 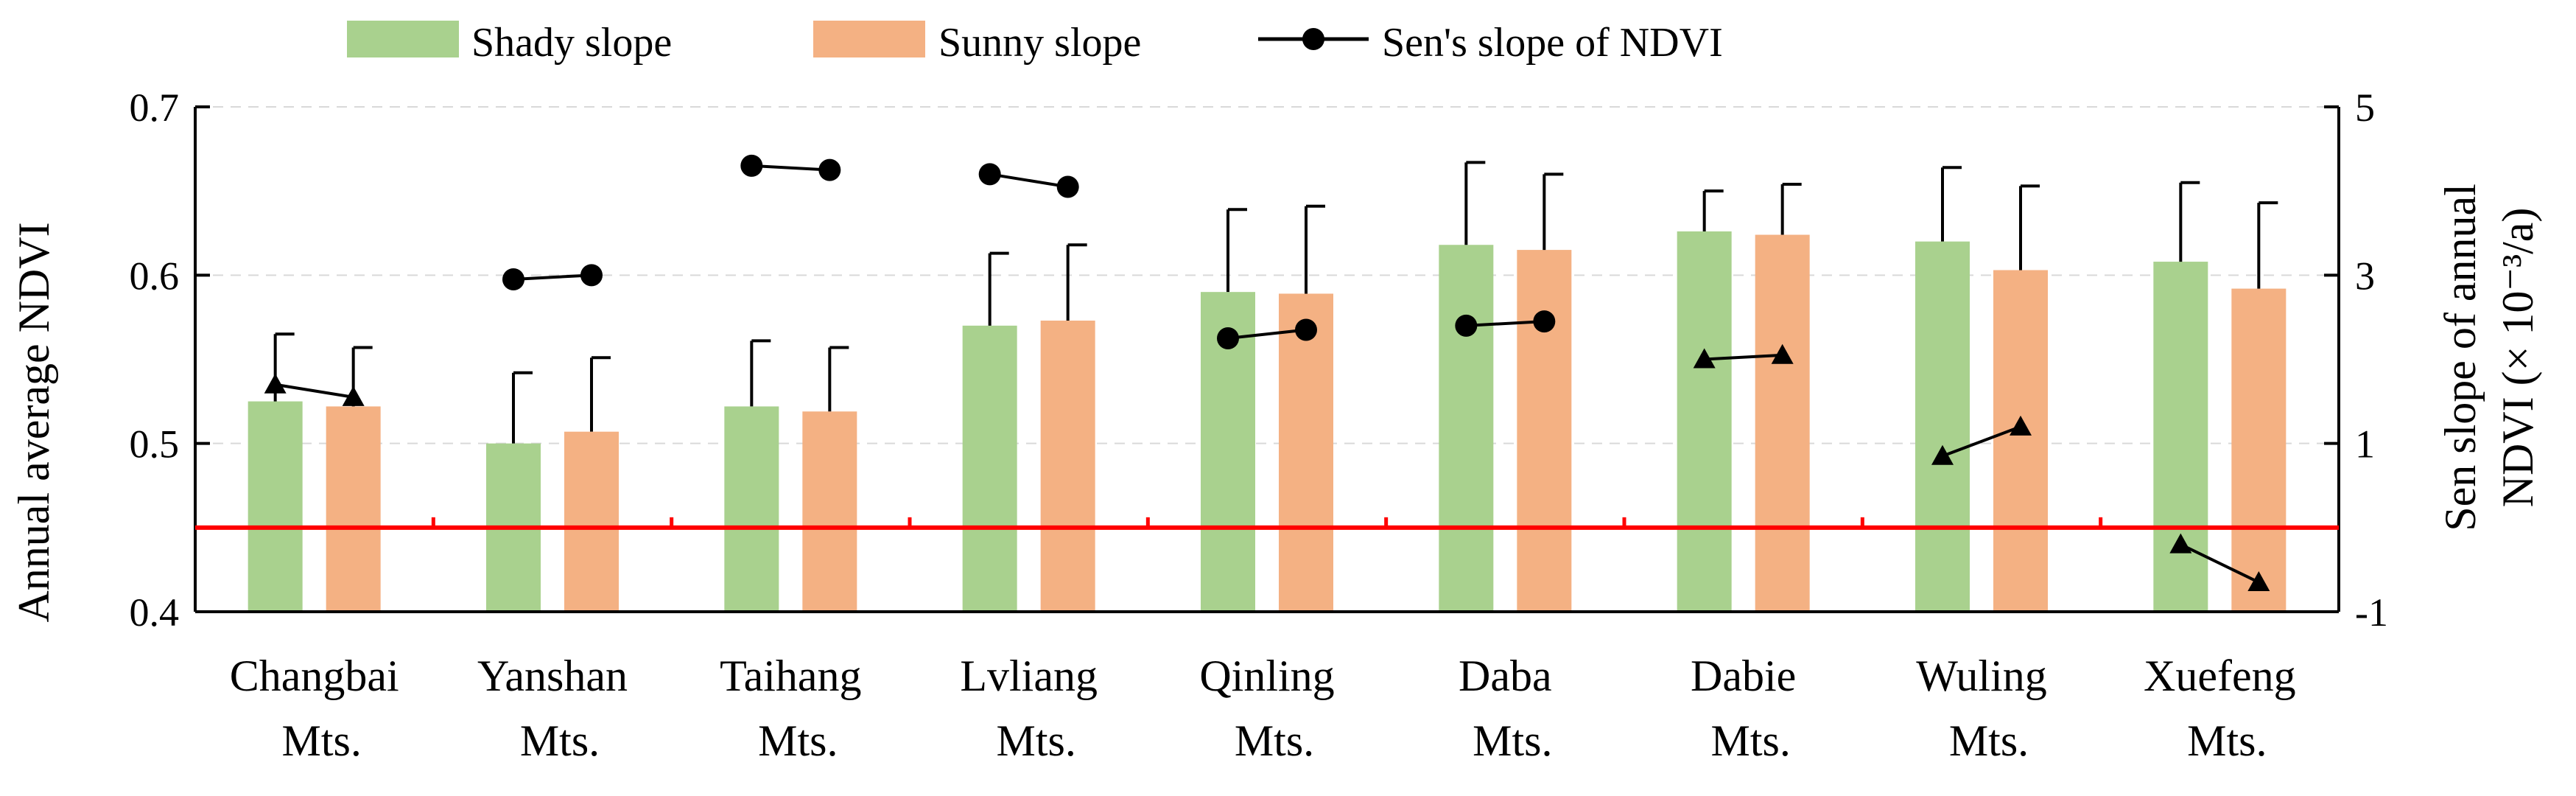 What do you see at coordinates (34, 422) in the screenshot?
I see `y-axis-left-title: Annual average NDVI` at bounding box center [34, 422].